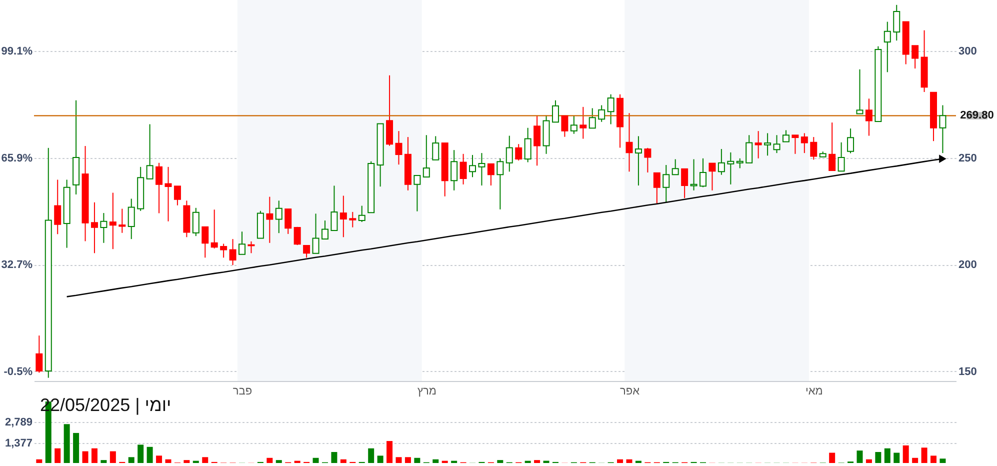 The height and width of the screenshot is (466, 997). What do you see at coordinates (17, 52) in the screenshot?
I see `y-tick-label: 99.1%` at bounding box center [17, 52].